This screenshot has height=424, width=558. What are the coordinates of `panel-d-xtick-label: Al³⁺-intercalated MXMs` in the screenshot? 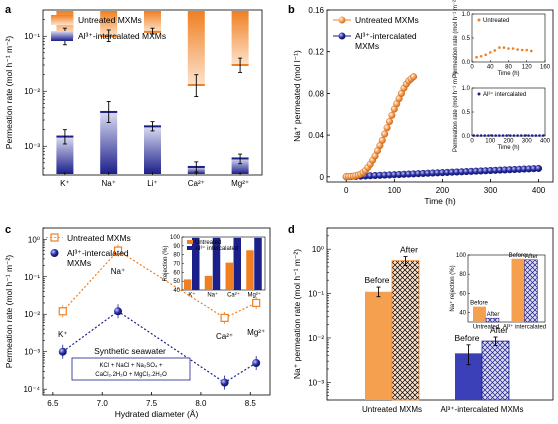 It's located at (482, 409).